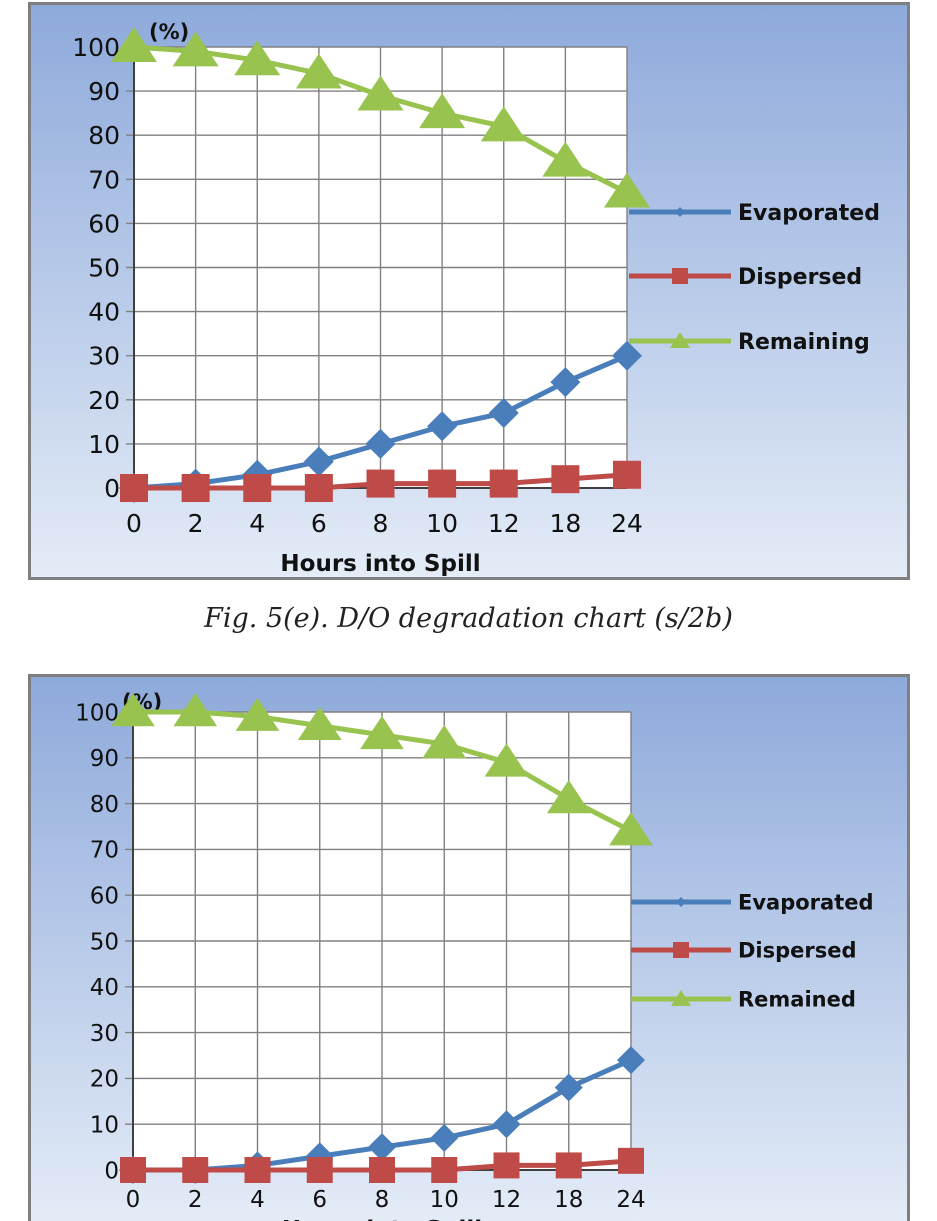  What do you see at coordinates (468, 618) in the screenshot?
I see `figure-caption: Fig. 5(e). D/O degradation chart (s/2b)` at bounding box center [468, 618].